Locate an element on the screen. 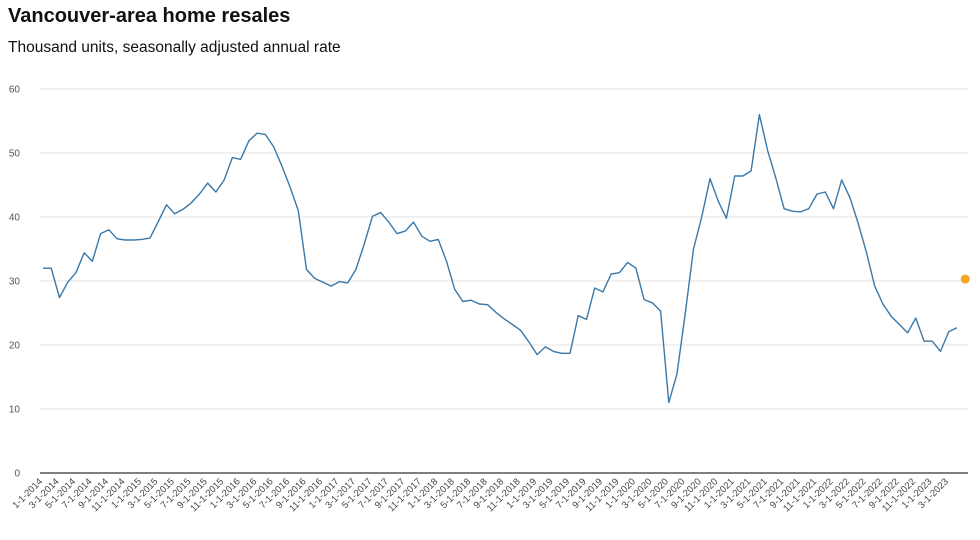 The width and height of the screenshot is (980, 540). y-axis-ticks: 0 10 20 30 40 50 60 is located at coordinates (15, 282).